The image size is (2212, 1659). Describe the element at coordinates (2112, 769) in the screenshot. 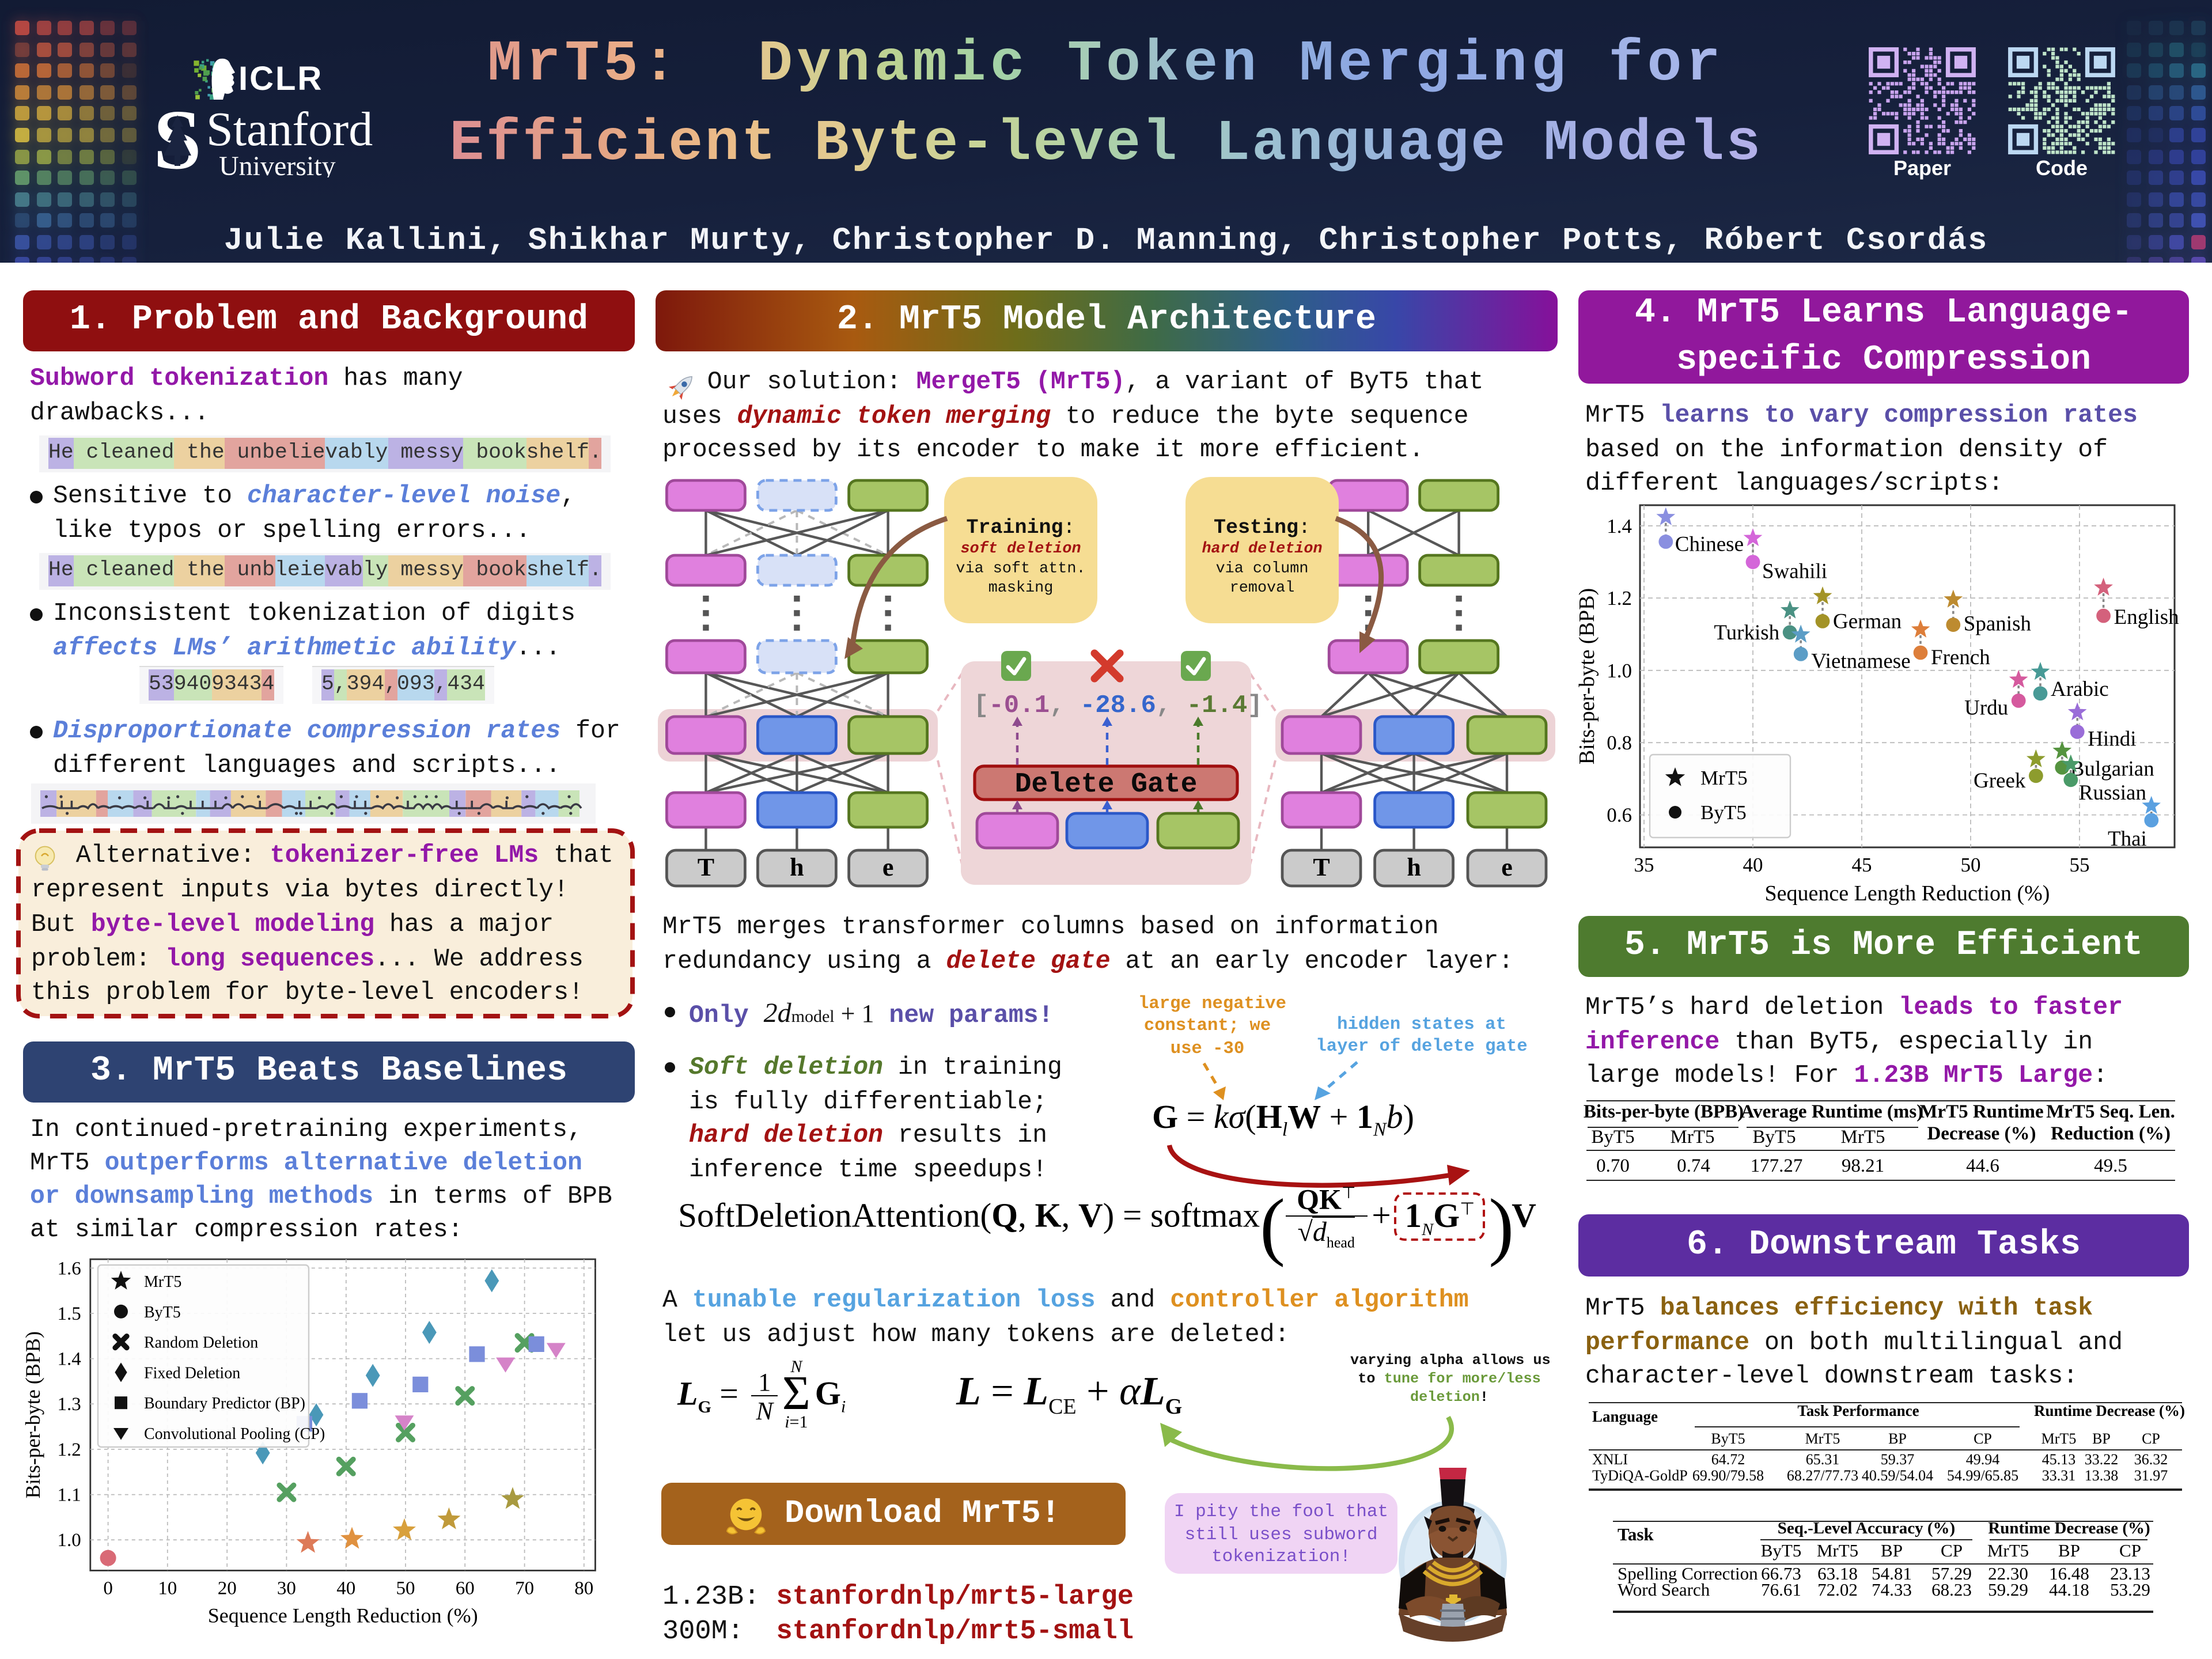

I see `svg-text: Bulgarian` at that location.